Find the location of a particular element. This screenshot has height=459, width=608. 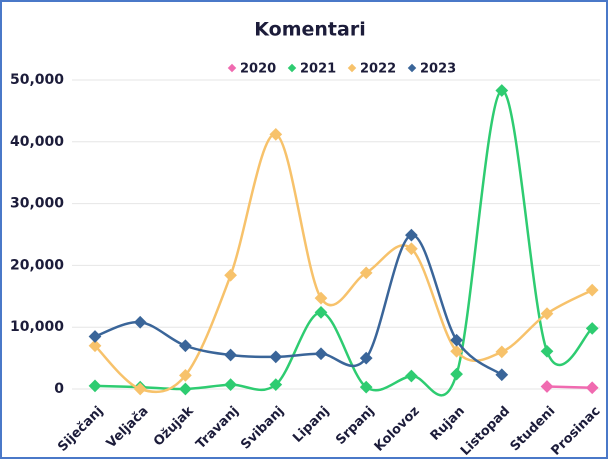

y-tick-label: 30,000 is located at coordinates (37, 204).